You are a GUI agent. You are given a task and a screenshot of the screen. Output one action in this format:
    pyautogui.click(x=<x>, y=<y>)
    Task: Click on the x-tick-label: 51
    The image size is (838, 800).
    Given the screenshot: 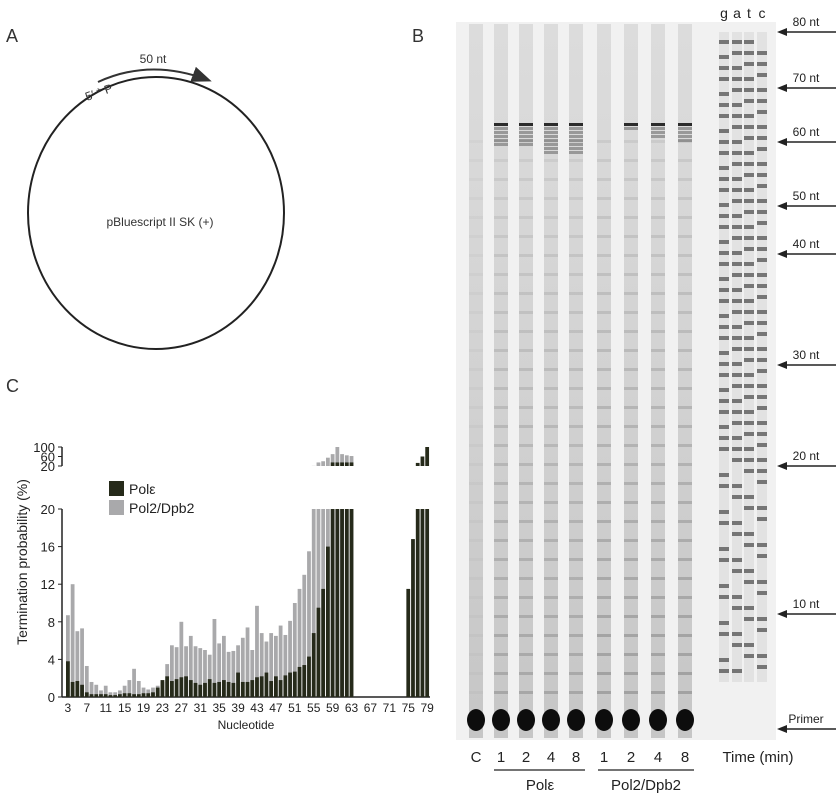 What is the action you would take?
    pyautogui.click(x=295, y=708)
    